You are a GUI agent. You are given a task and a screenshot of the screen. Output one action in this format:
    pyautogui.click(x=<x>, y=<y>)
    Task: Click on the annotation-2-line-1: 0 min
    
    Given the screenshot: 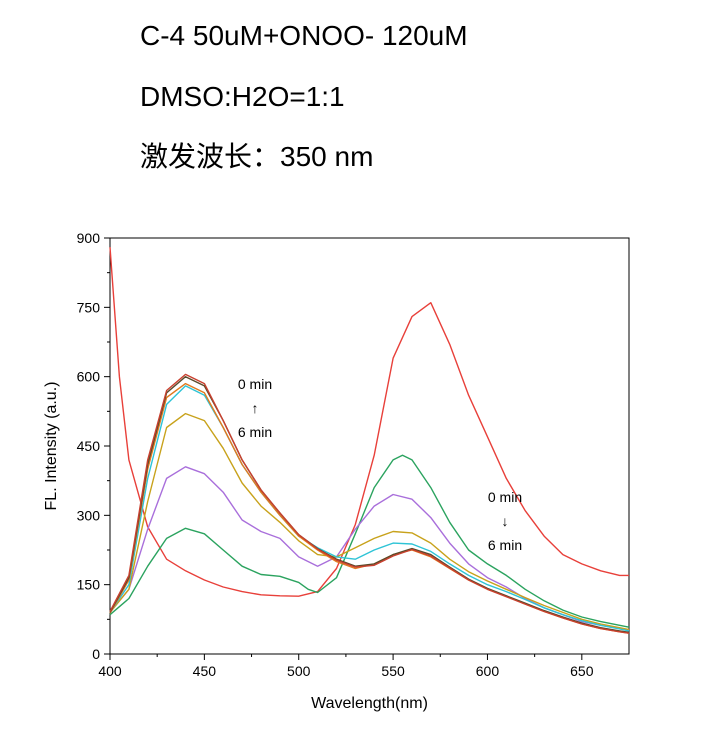 What is the action you would take?
    pyautogui.click(x=505, y=497)
    